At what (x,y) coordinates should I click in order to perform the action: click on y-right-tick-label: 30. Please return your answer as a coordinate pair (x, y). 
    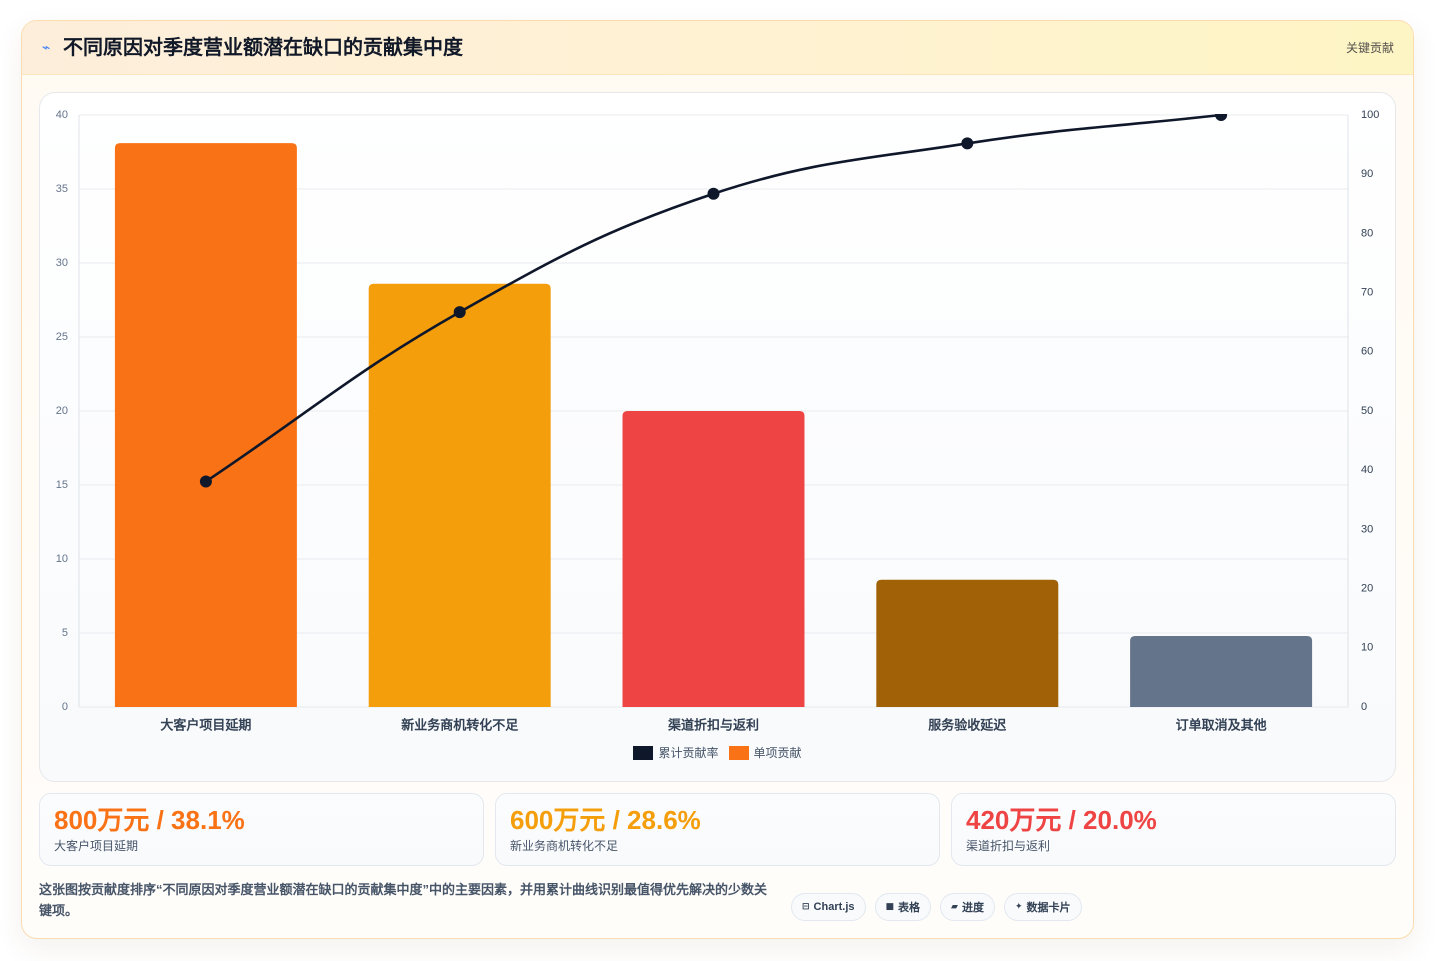
    Looking at the image, I should click on (1367, 529).